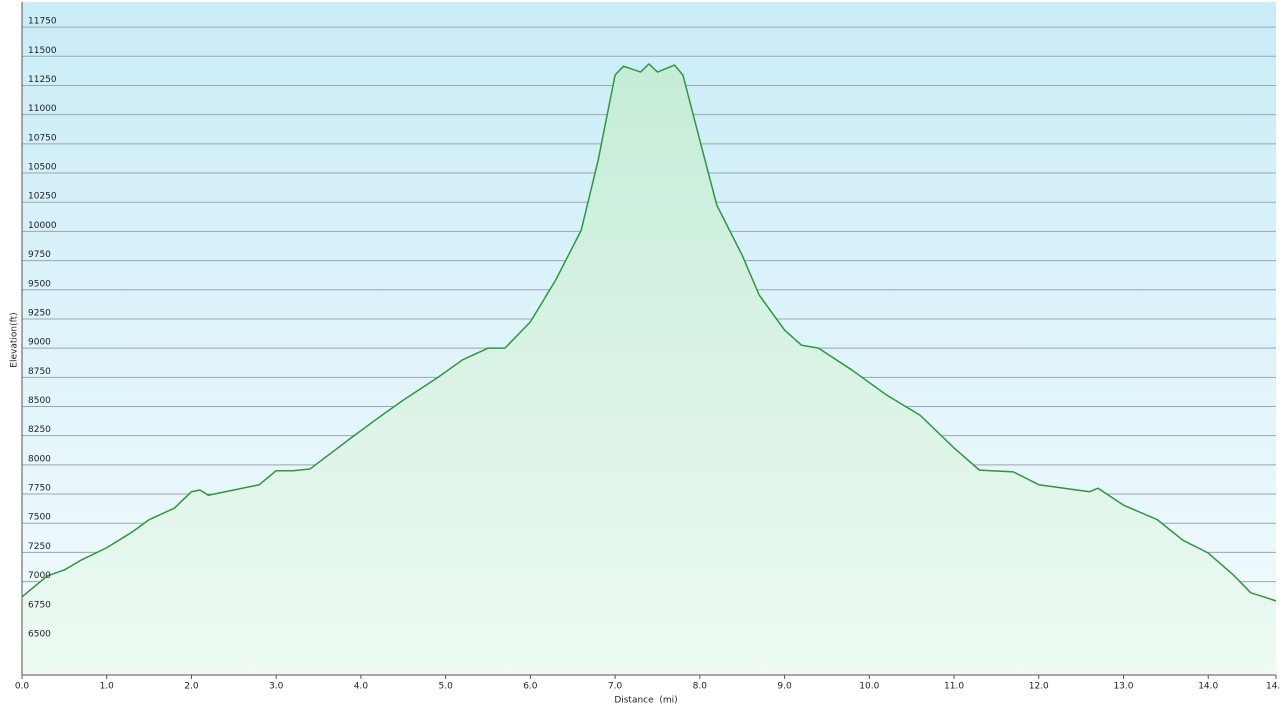  Describe the element at coordinates (39, 518) in the screenshot. I see `y-tick-label: 7500` at that location.